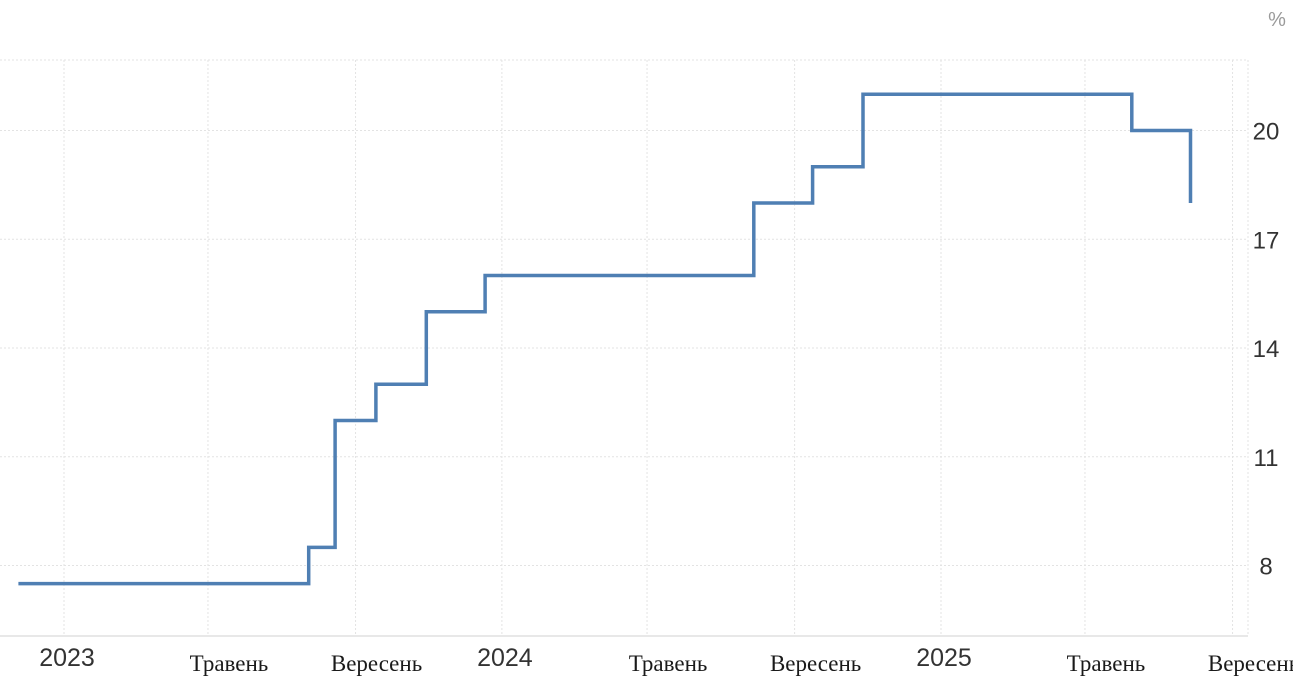 Image resolution: width=1293 pixels, height=684 pixels. What do you see at coordinates (1266, 240) in the screenshot?
I see `y-tick-label: 17` at bounding box center [1266, 240].